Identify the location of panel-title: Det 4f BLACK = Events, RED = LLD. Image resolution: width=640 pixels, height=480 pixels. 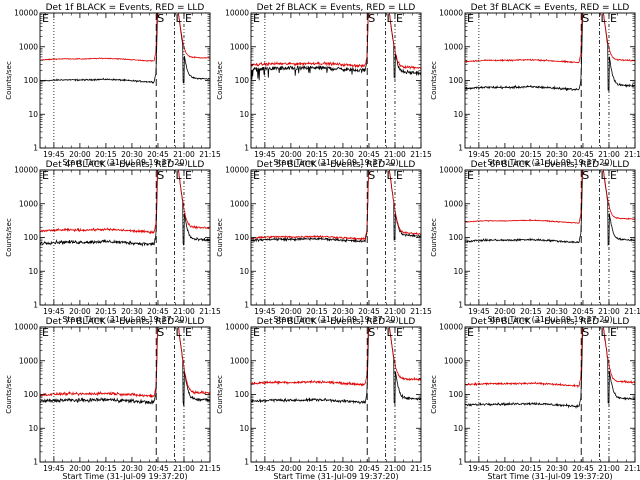
(125, 165).